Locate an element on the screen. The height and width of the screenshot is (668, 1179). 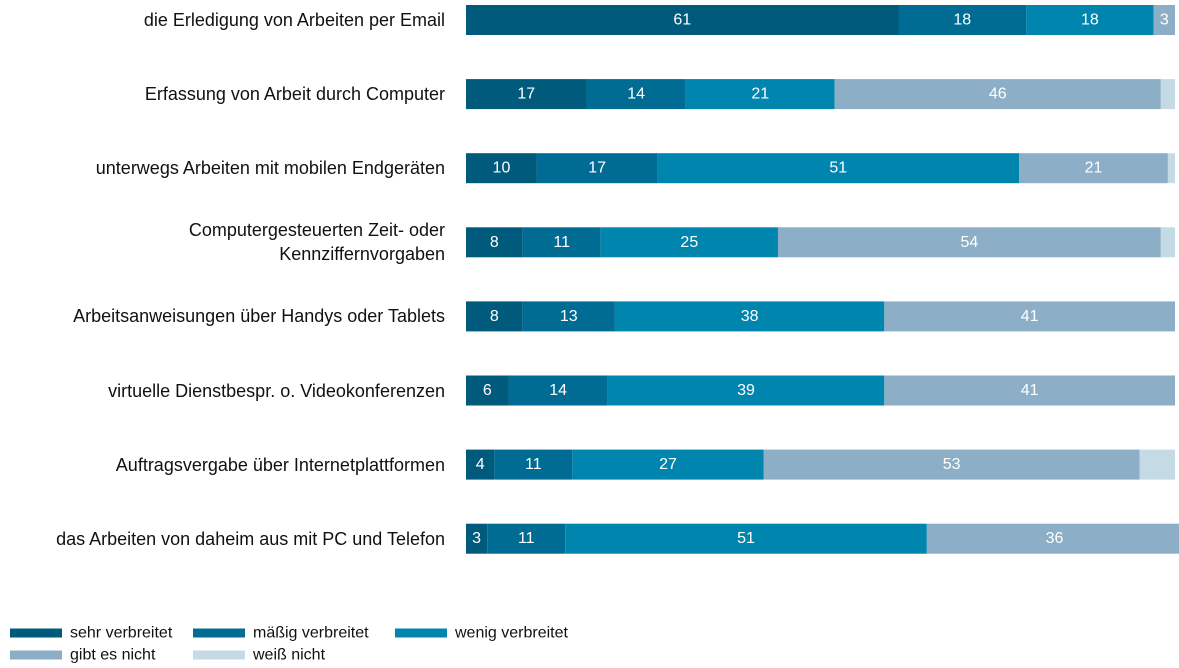
legend-label: weiß nicht is located at coordinates (289, 655).